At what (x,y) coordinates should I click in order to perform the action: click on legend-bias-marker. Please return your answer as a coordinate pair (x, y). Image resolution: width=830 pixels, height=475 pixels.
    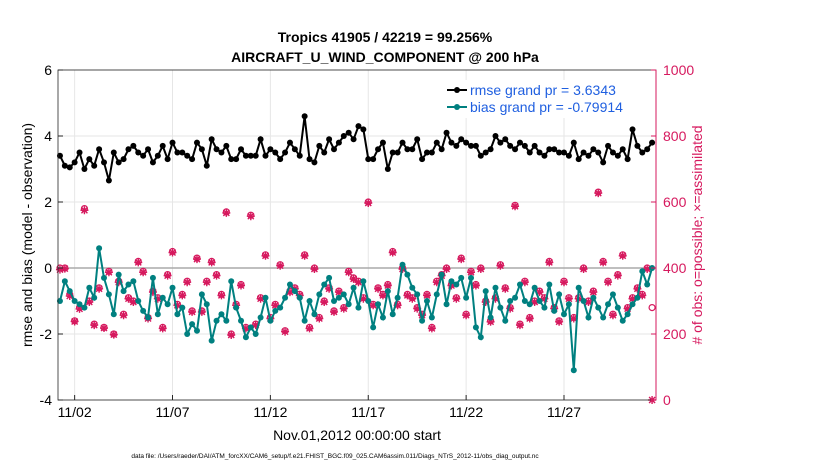
    Looking at the image, I should click on (457, 107).